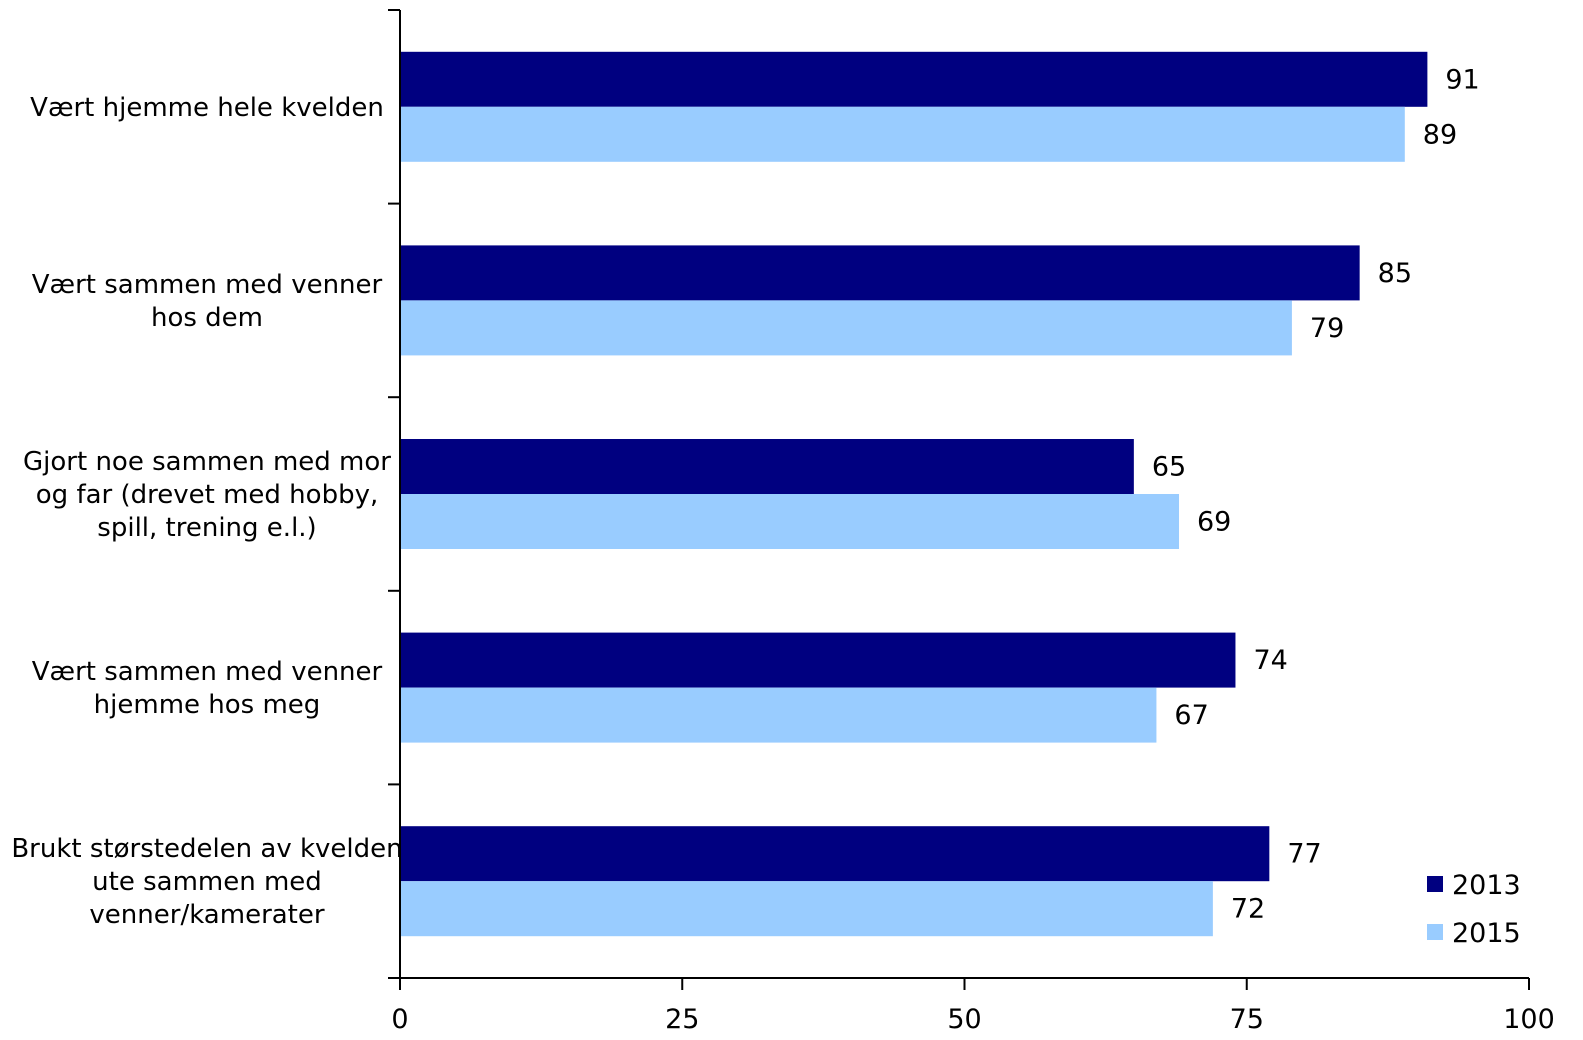  I want to click on value-label-2013-0: 91, so click(1462, 79).